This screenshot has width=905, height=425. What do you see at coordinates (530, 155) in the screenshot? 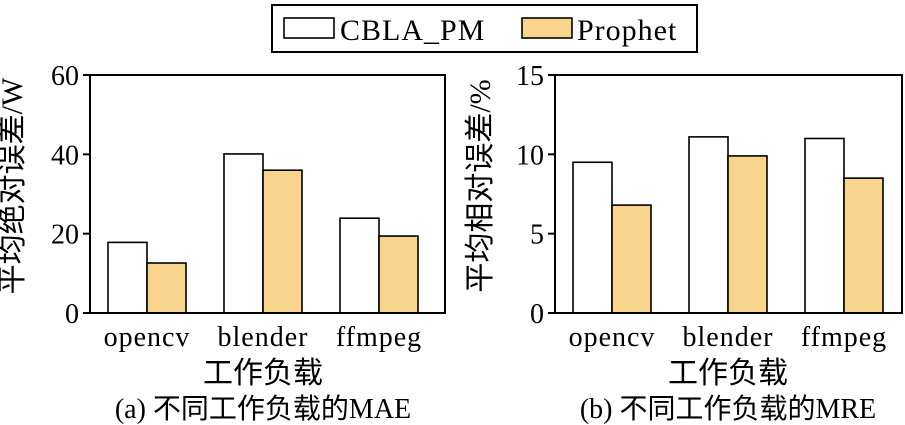
I see `y-tick-label: 10` at bounding box center [530, 155].